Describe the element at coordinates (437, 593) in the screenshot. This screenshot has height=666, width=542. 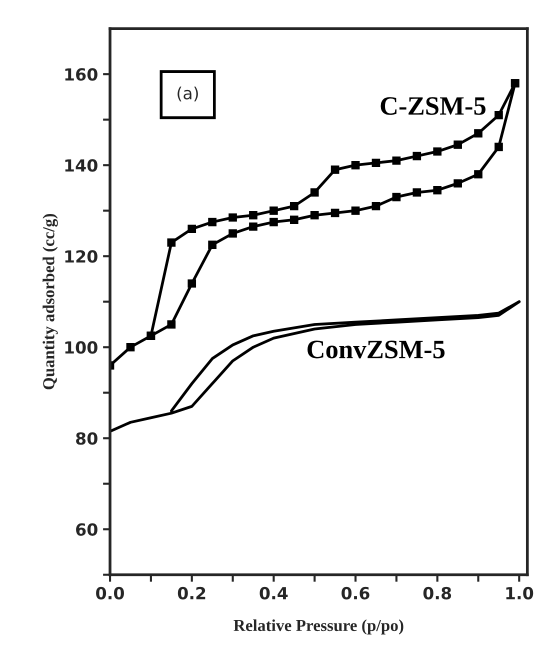
I see `x-tick-label: 0.8` at that location.